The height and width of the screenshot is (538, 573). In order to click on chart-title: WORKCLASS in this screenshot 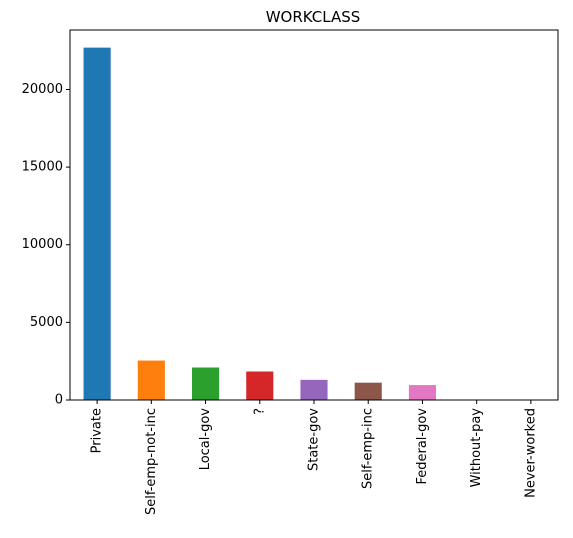, I will do `click(313, 17)`.